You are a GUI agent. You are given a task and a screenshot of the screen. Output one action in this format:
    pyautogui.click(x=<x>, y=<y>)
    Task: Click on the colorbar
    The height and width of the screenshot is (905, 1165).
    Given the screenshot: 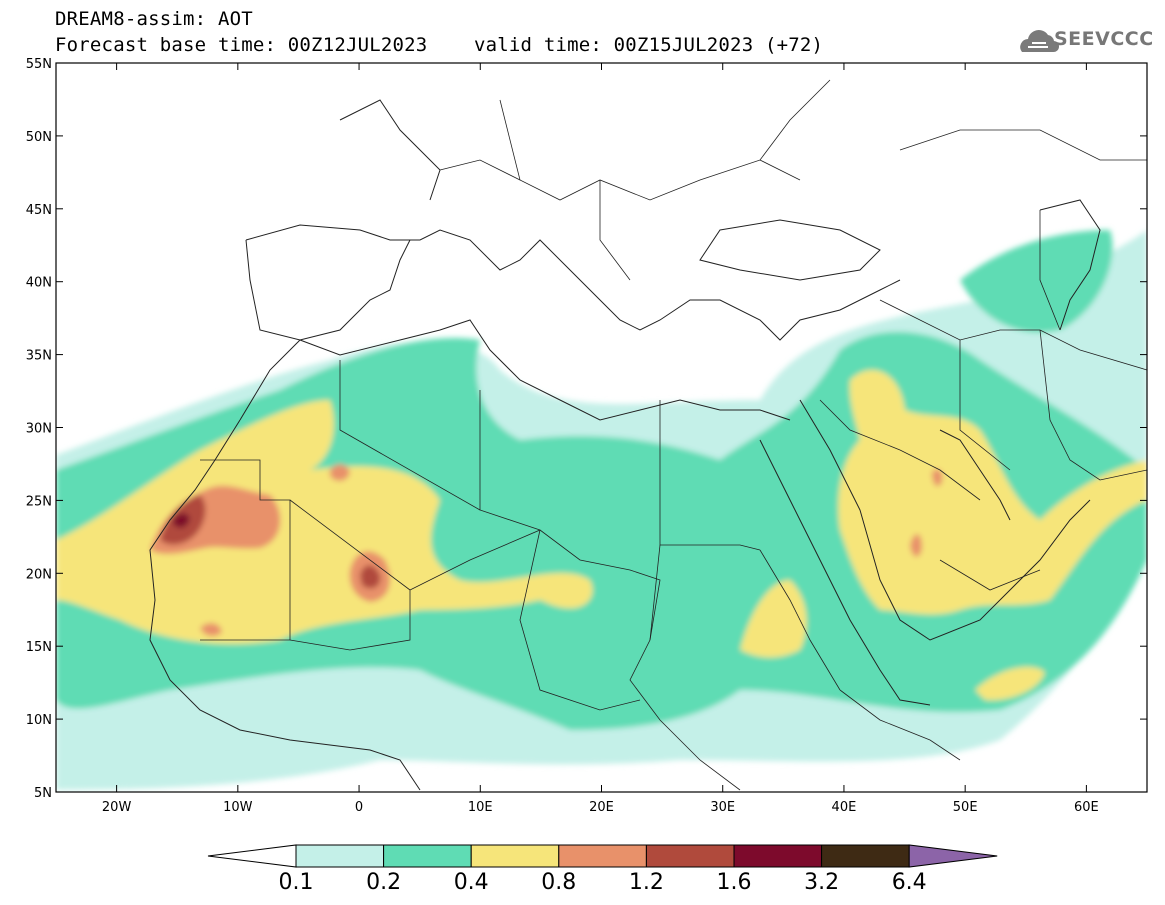 What is the action you would take?
    pyautogui.click(x=602, y=856)
    